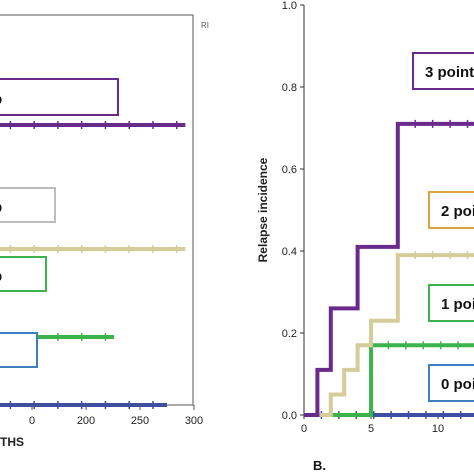 The height and width of the screenshot is (474, 474). Describe the element at coordinates (289, 88) in the screenshot. I see `right-y-tick-label: 0.8` at that location.